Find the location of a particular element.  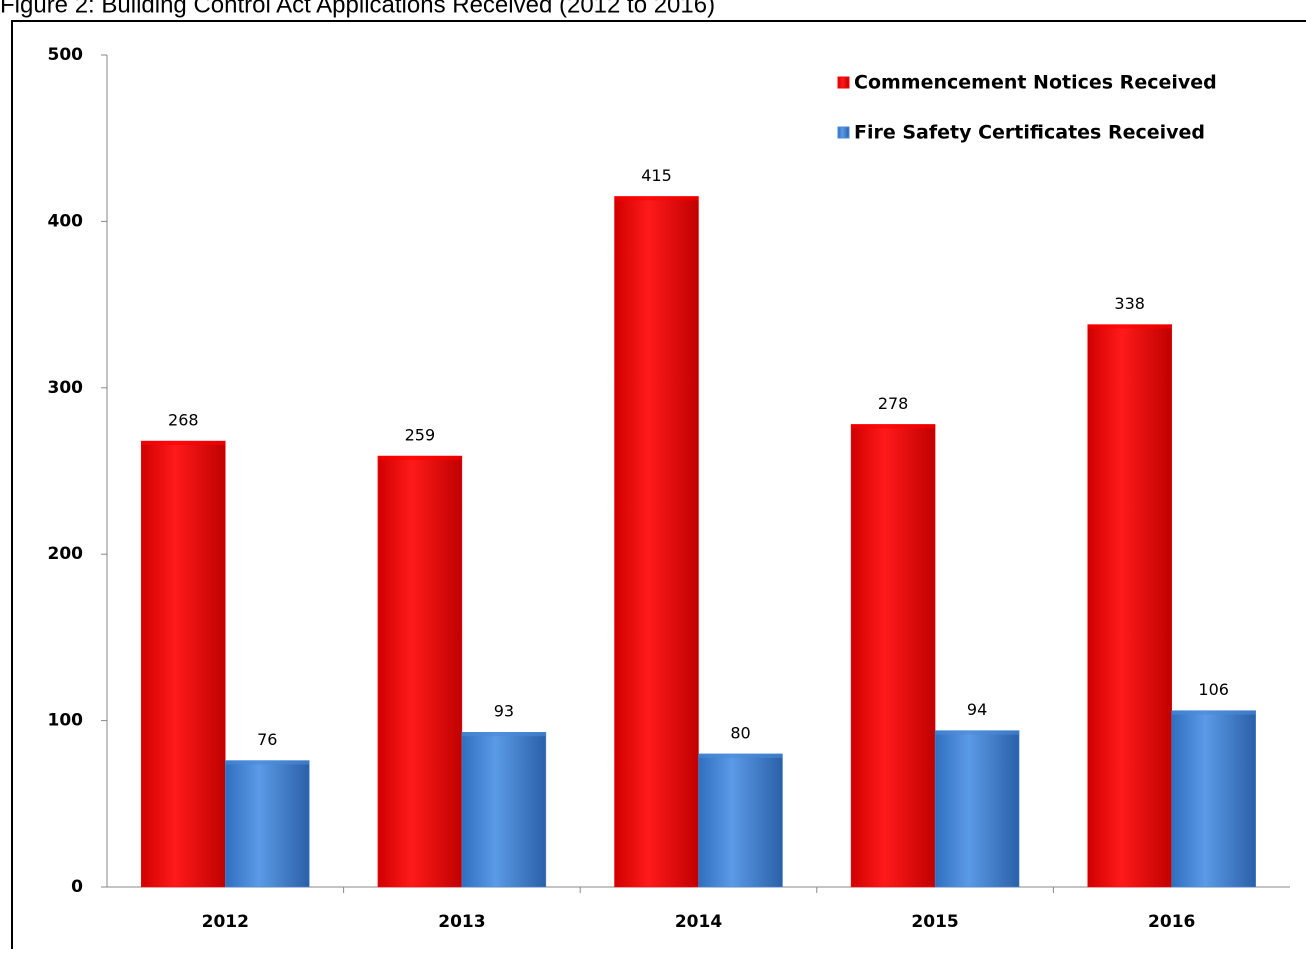

value-label: 268 is located at coordinates (183, 420).